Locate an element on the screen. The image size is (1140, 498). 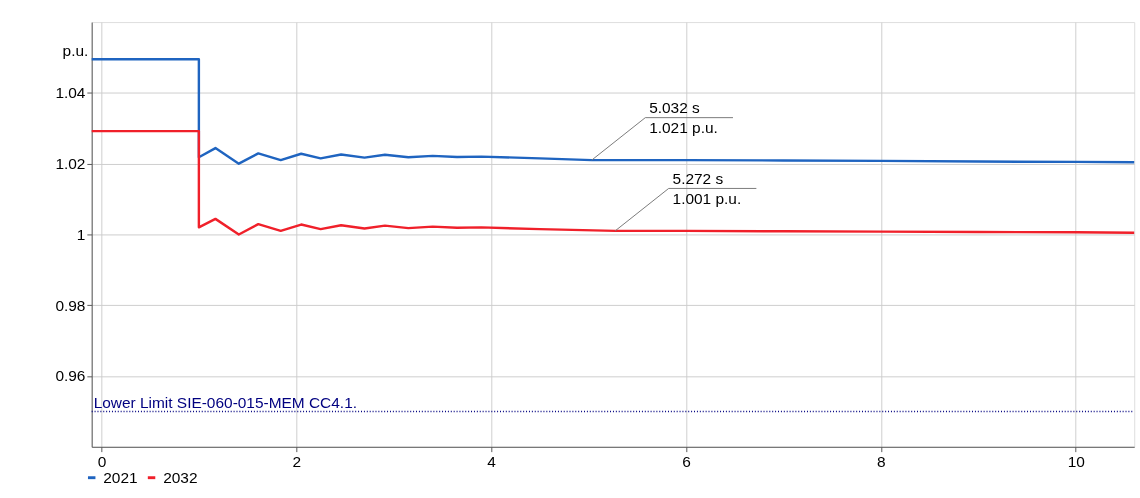
legend-label: 2021 is located at coordinates (120, 477).